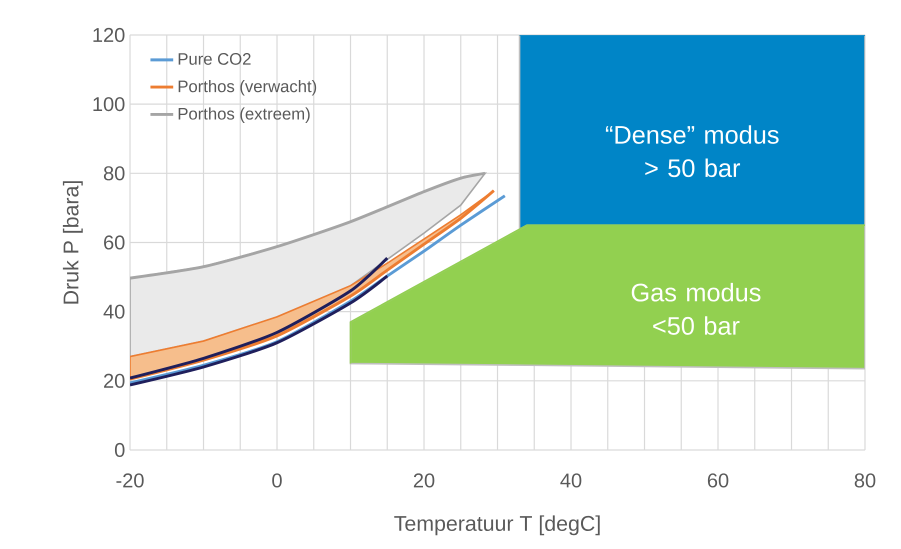 The height and width of the screenshot is (549, 901). Describe the element at coordinates (244, 115) in the screenshot. I see `legend-label: Porthos (extreem)` at that location.